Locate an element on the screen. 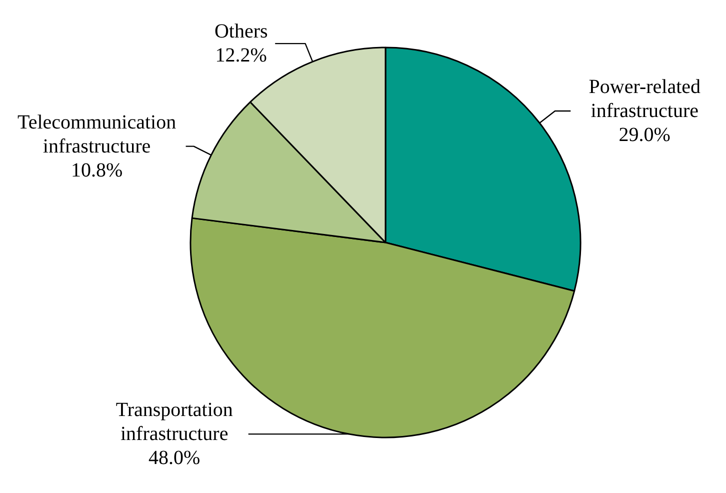 This screenshot has height=493, width=726. data-label: 29.0% is located at coordinates (644, 135).